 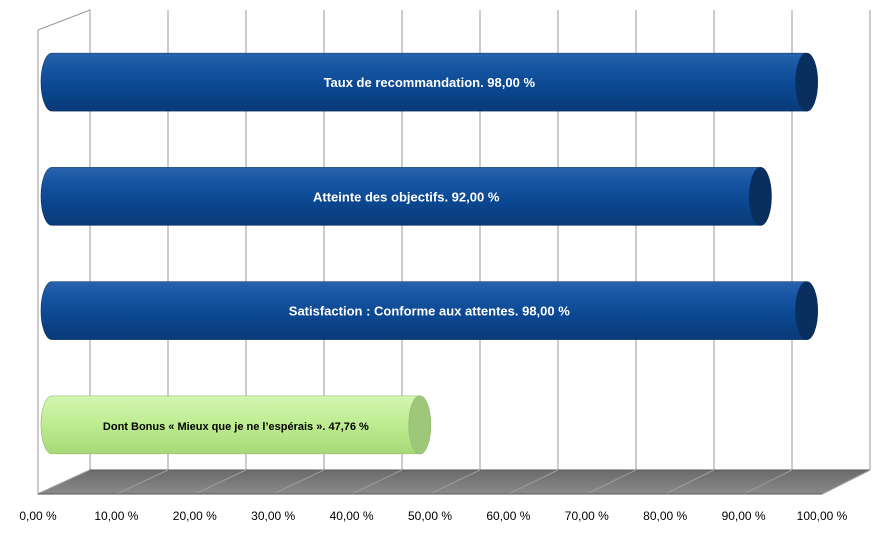 I want to click on bar-data-label: Taux de recommandation. 98,00 %, so click(x=430, y=82).